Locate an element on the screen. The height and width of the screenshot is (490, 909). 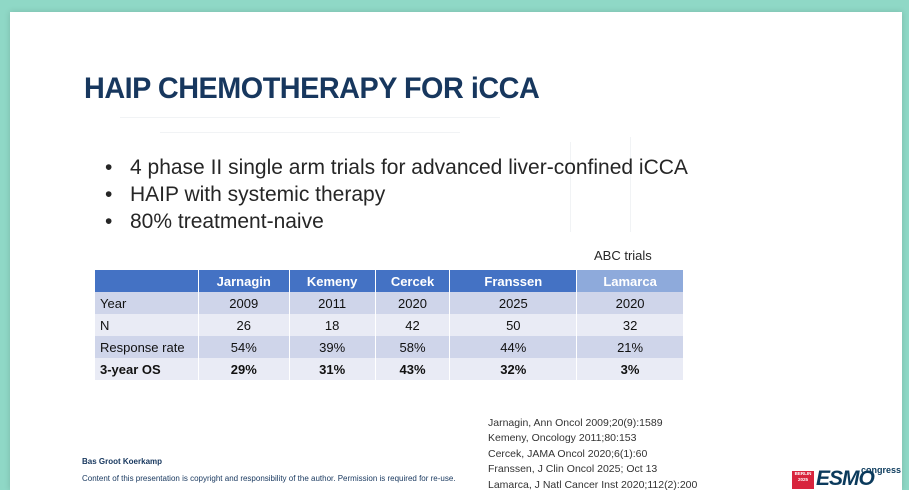
table-cell: 32% is located at coordinates (513, 369).